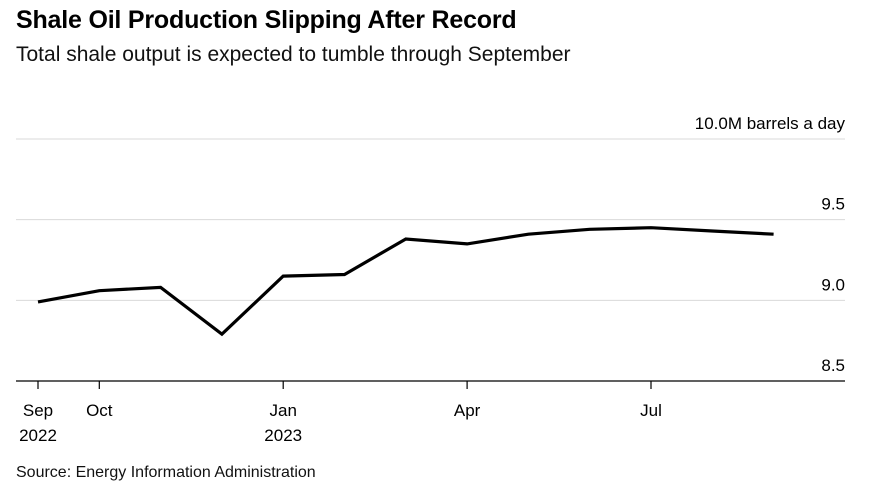  What do you see at coordinates (651, 410) in the screenshot?
I see `x-tick-label: Jul` at bounding box center [651, 410].